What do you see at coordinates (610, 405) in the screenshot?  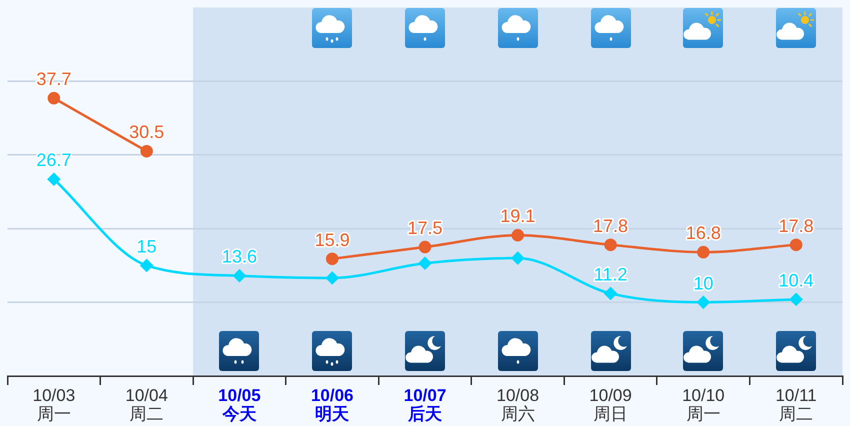 I see `x-tick-label: 10/09 周日` at bounding box center [610, 405].